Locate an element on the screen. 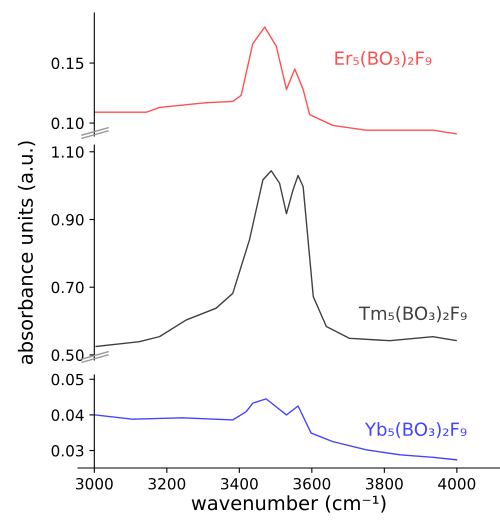 This screenshot has height=525, width=500. y-tick-label: 1.10 is located at coordinates (68, 152).